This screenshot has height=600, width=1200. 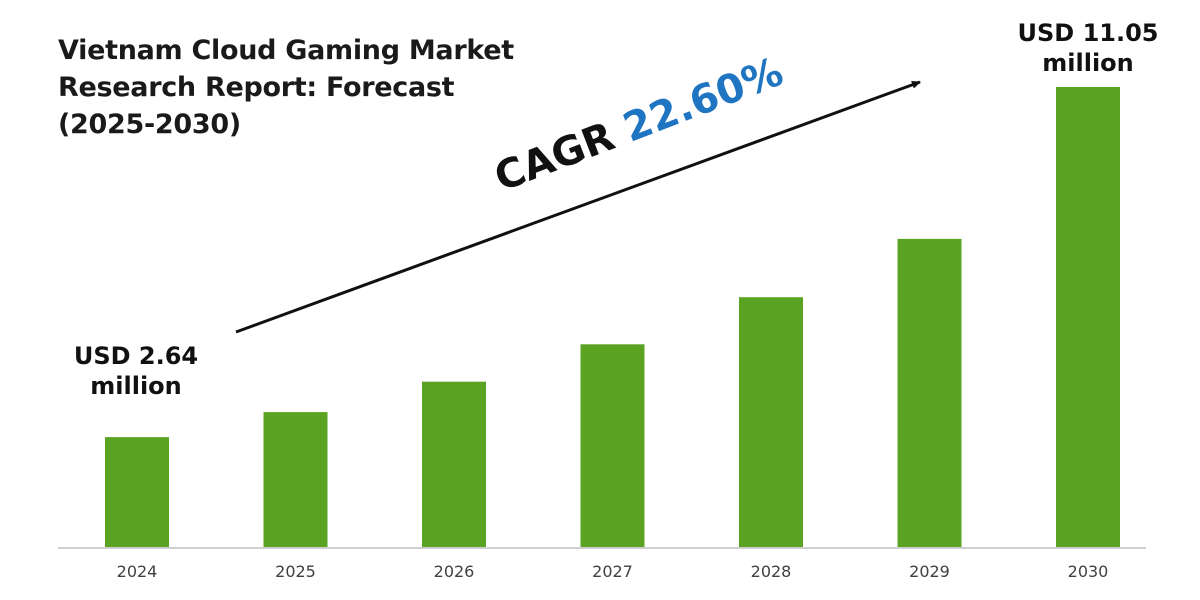 What do you see at coordinates (454, 571) in the screenshot?
I see `x-tick-label-2026: 2026` at bounding box center [454, 571].